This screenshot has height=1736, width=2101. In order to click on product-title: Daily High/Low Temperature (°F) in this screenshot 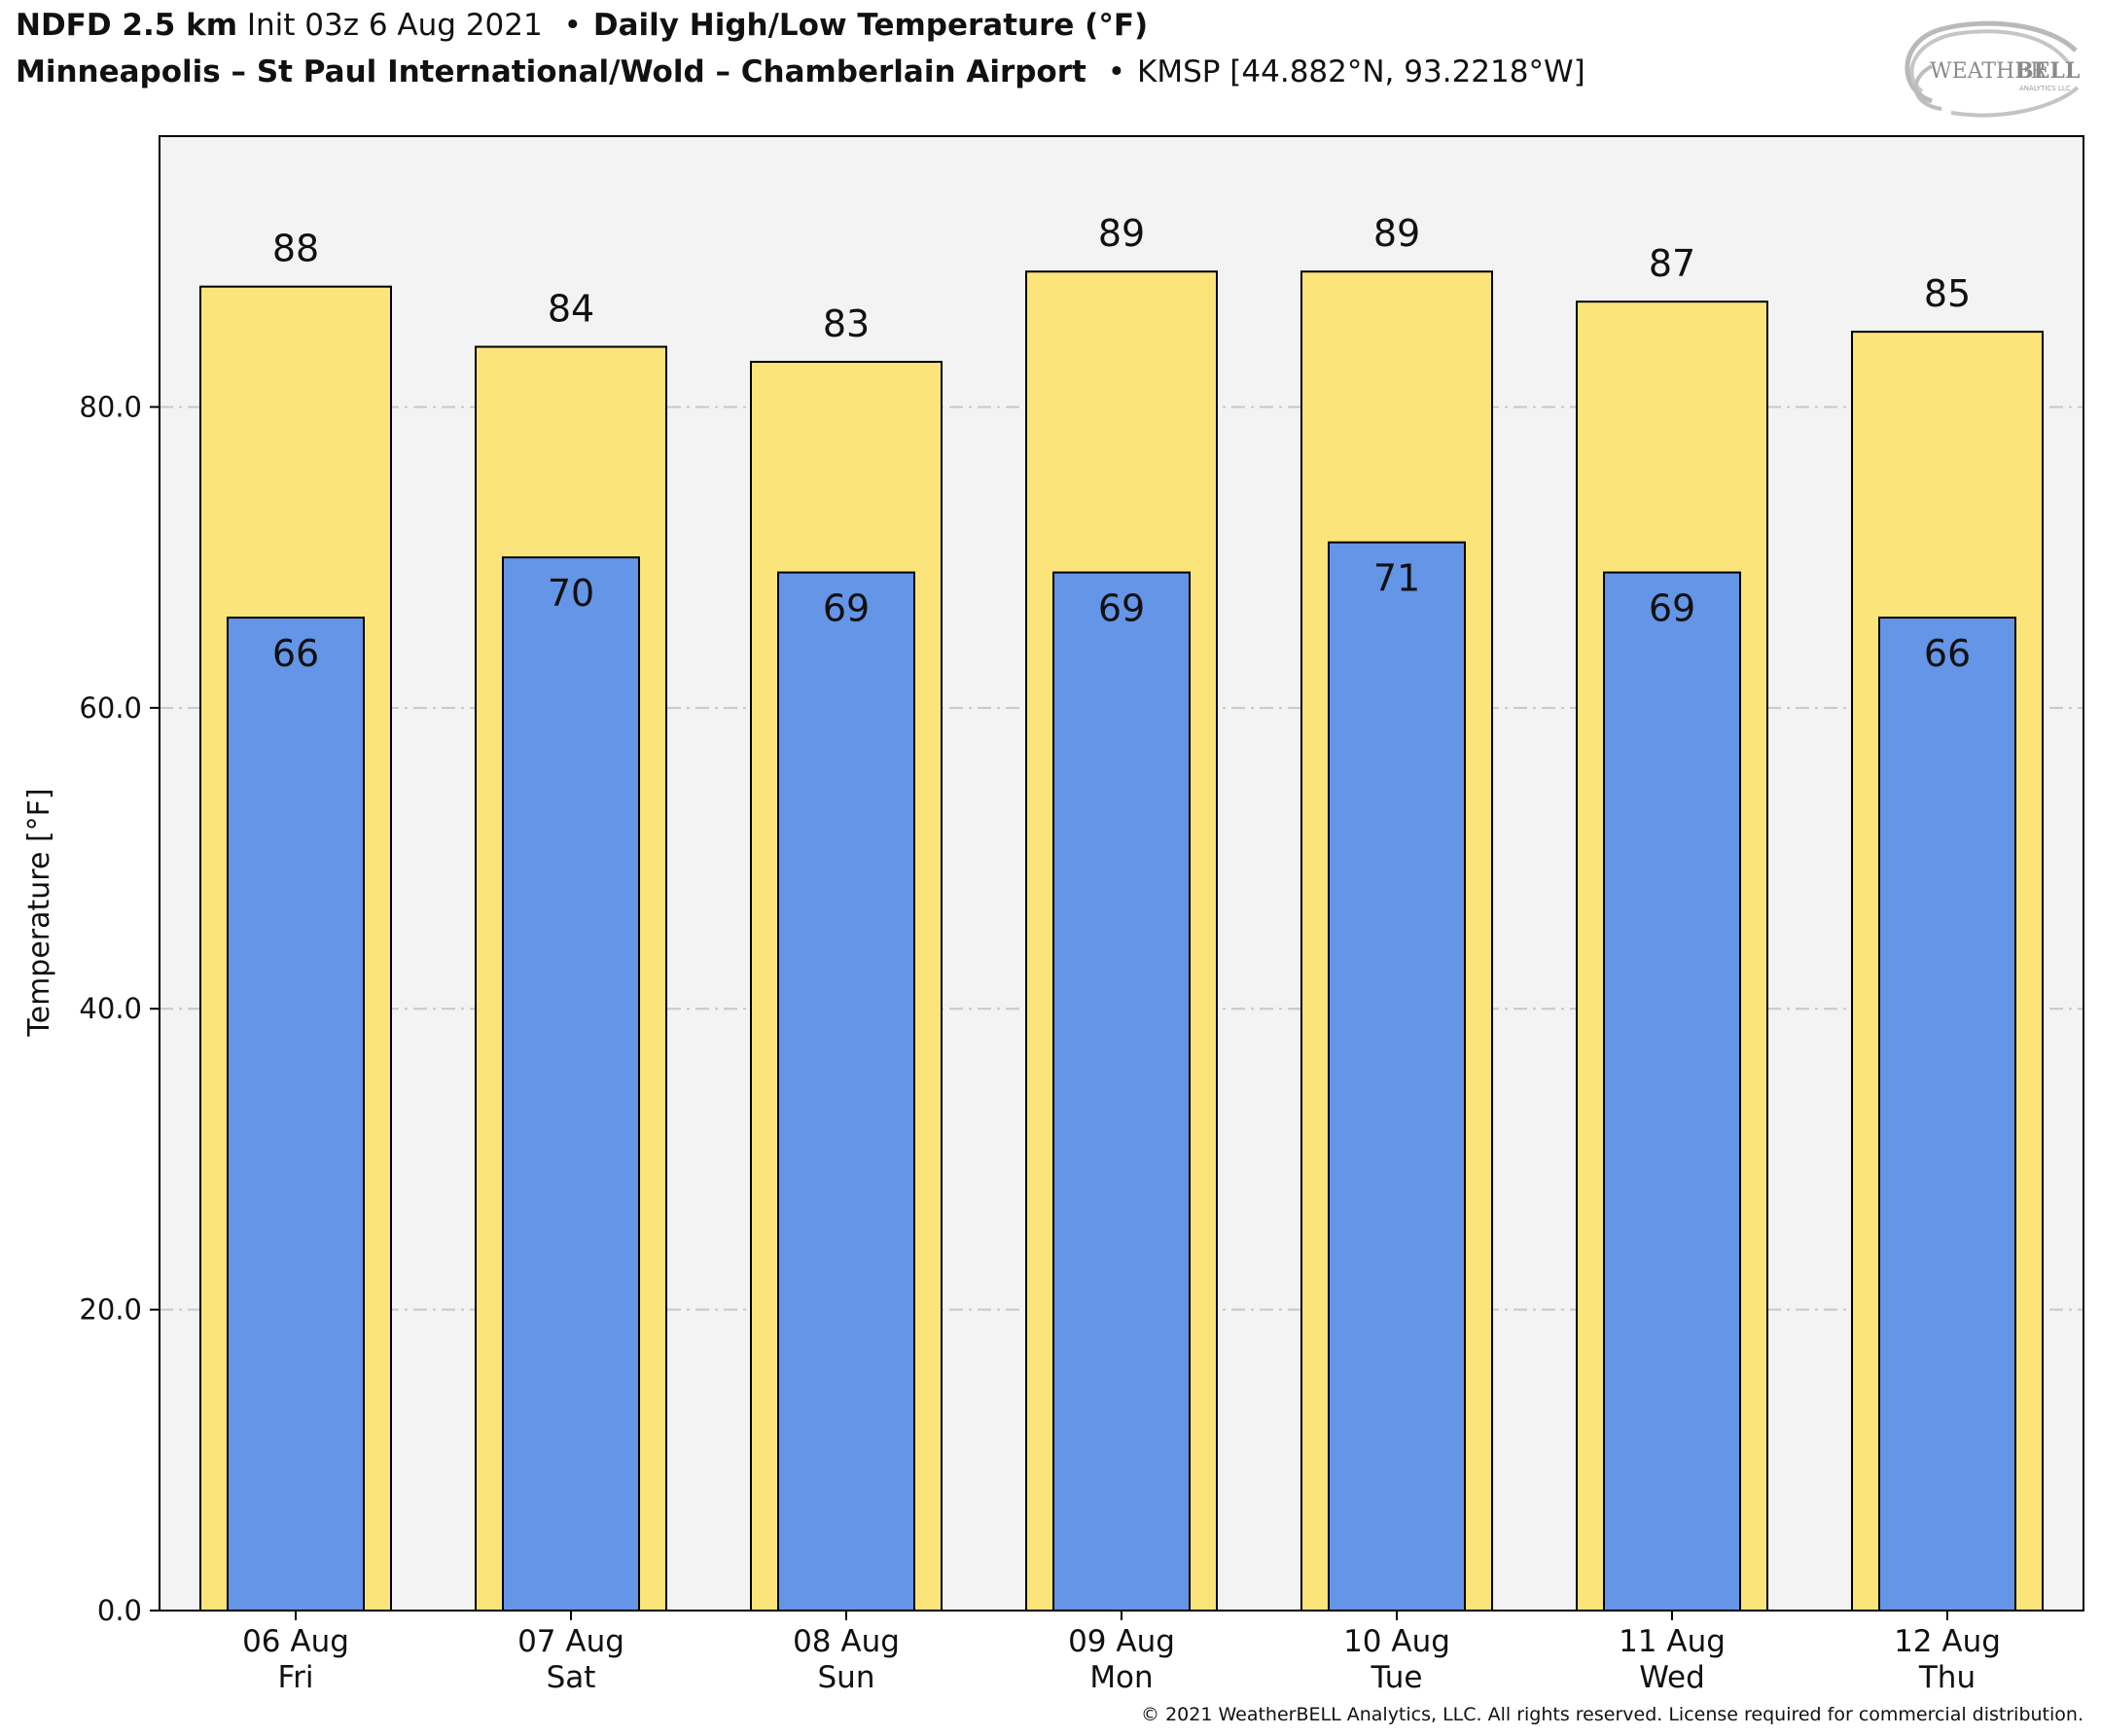, I will do `click(871, 26)`.